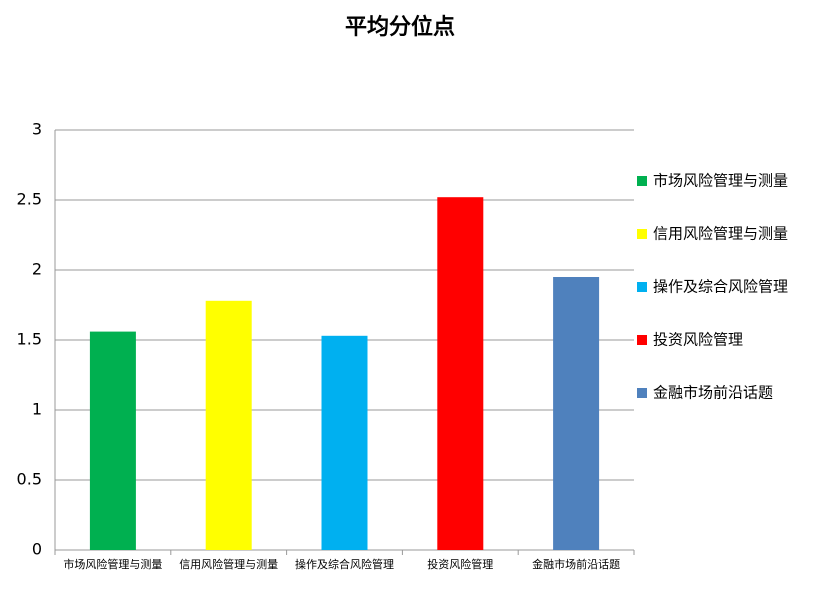  Describe the element at coordinates (576, 564) in the screenshot. I see `x-tick-label: 金融市场前沿话题` at that location.